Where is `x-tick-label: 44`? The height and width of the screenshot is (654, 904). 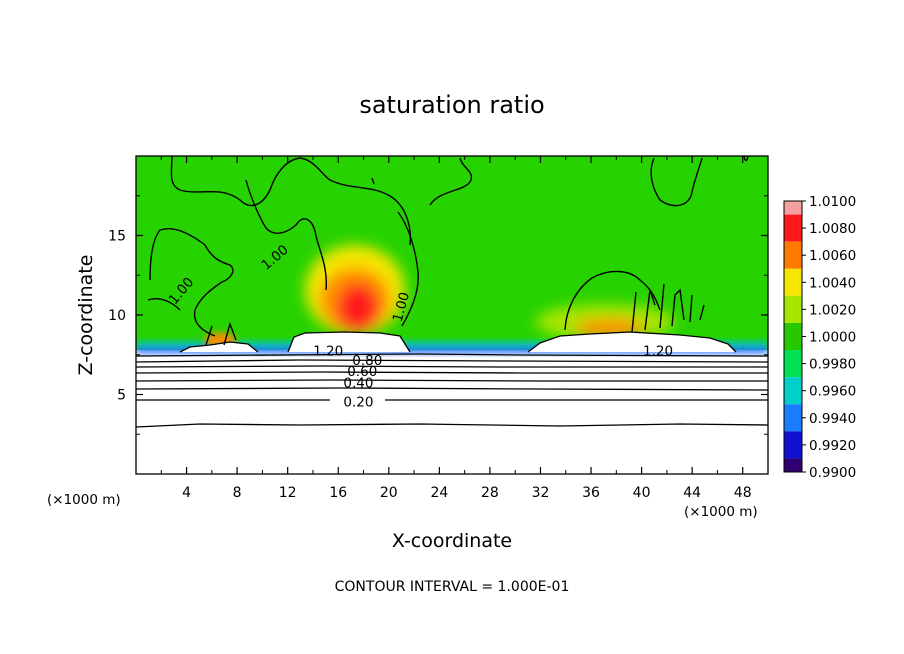
x-tick-label: 44 is located at coordinates (692, 493).